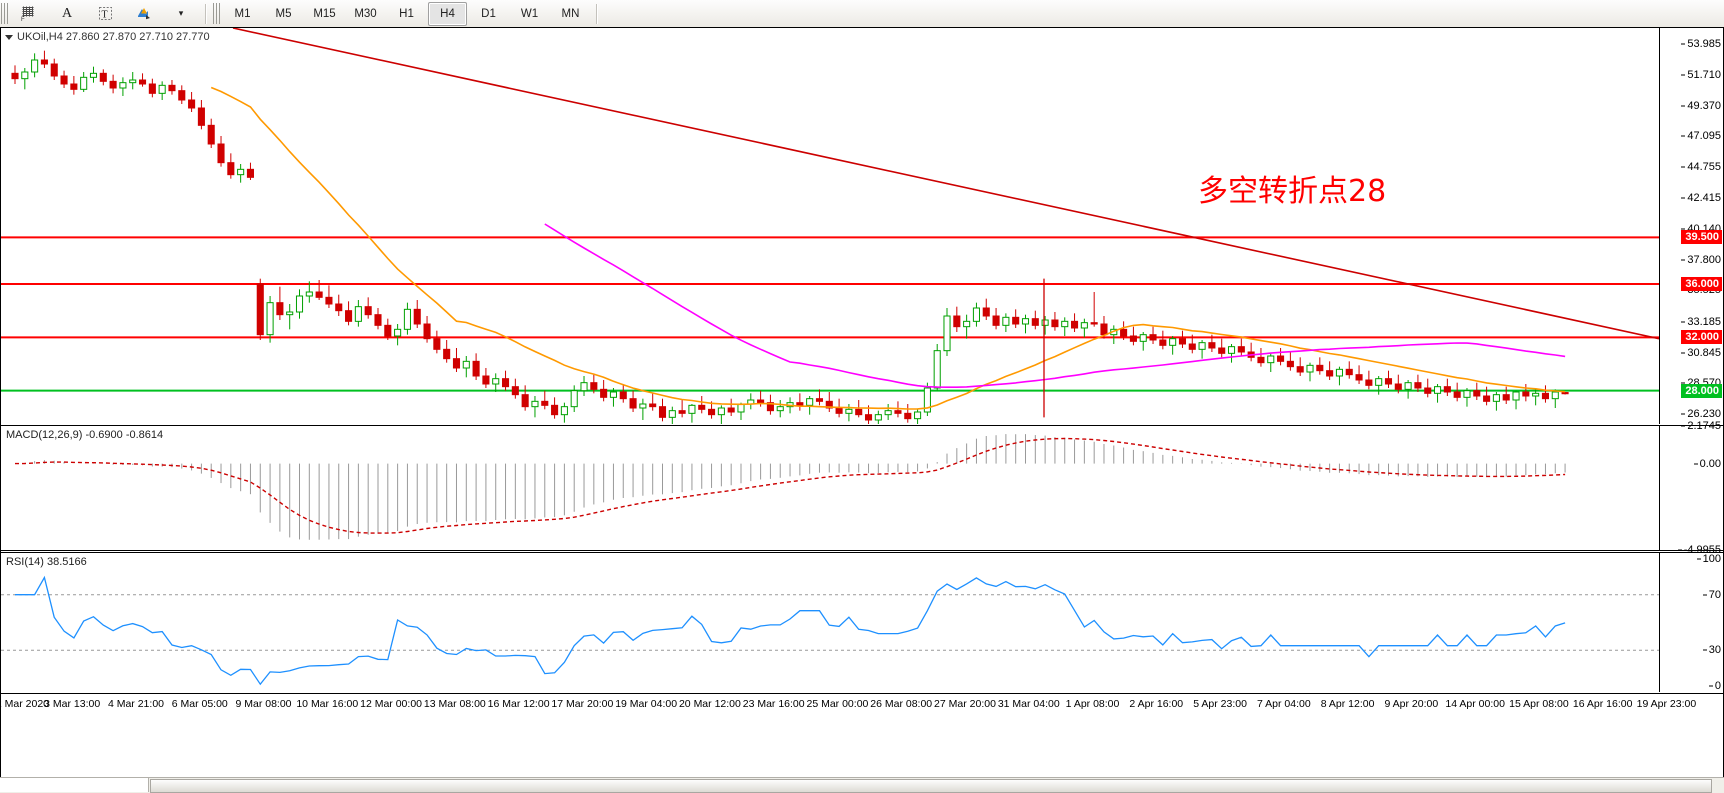 This screenshot has height=793, width=1724. I want to click on timeframe-h1: H1, so click(406, 13).